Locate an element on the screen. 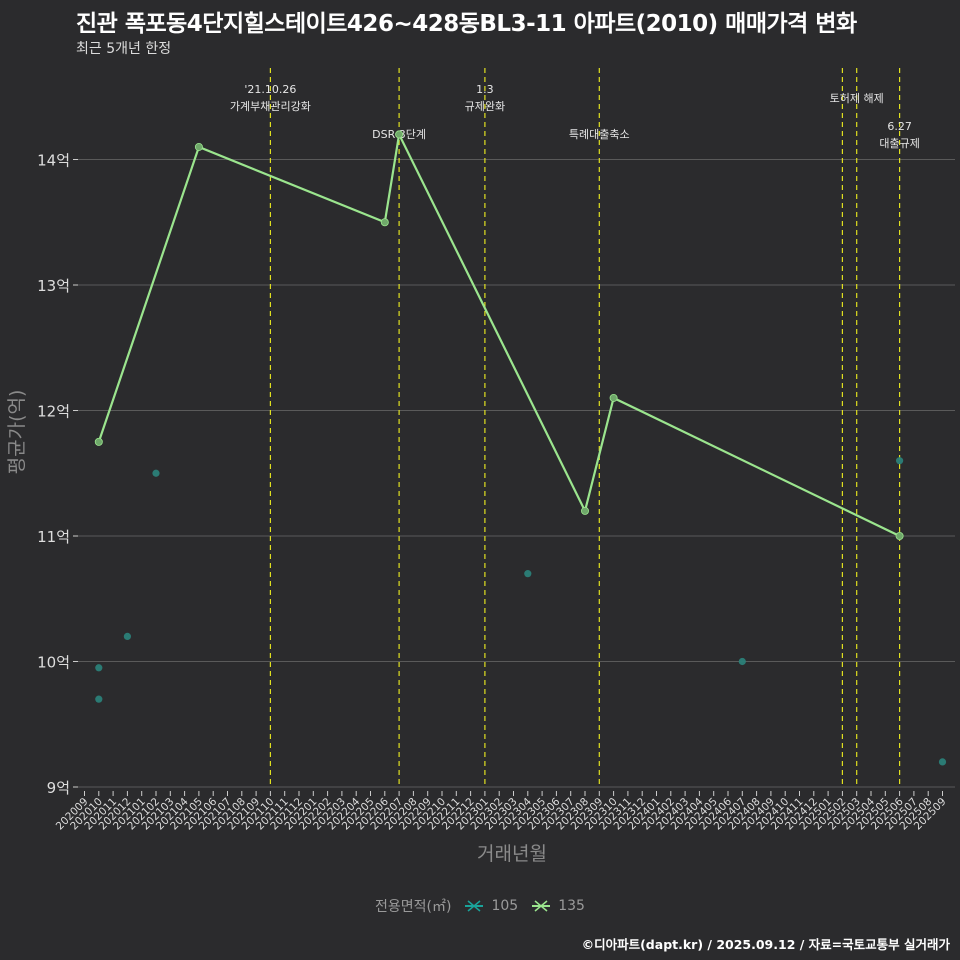  y-tick-label: 11억 is located at coordinates (53, 537).